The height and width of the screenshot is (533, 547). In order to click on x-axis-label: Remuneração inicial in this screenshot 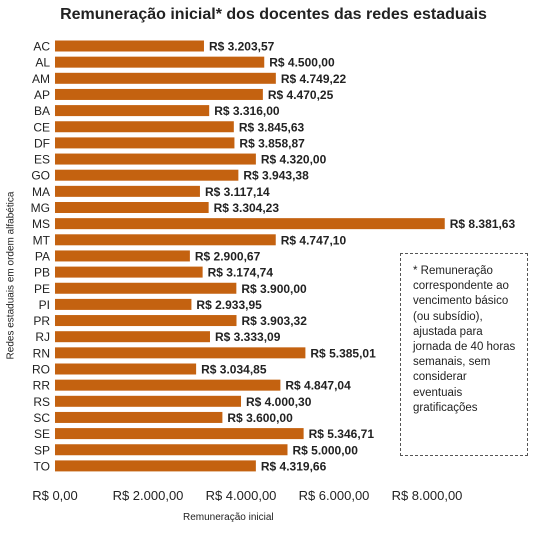, I will do `click(228, 517)`.